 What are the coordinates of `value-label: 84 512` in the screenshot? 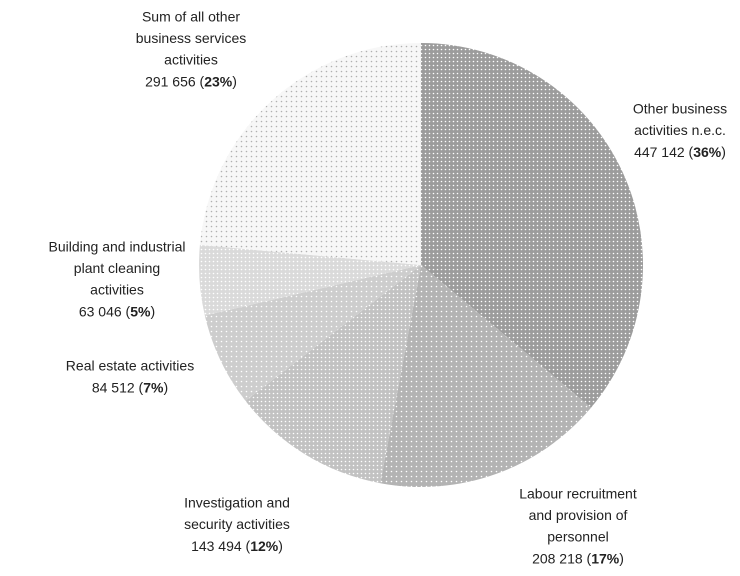 It's located at (113, 387).